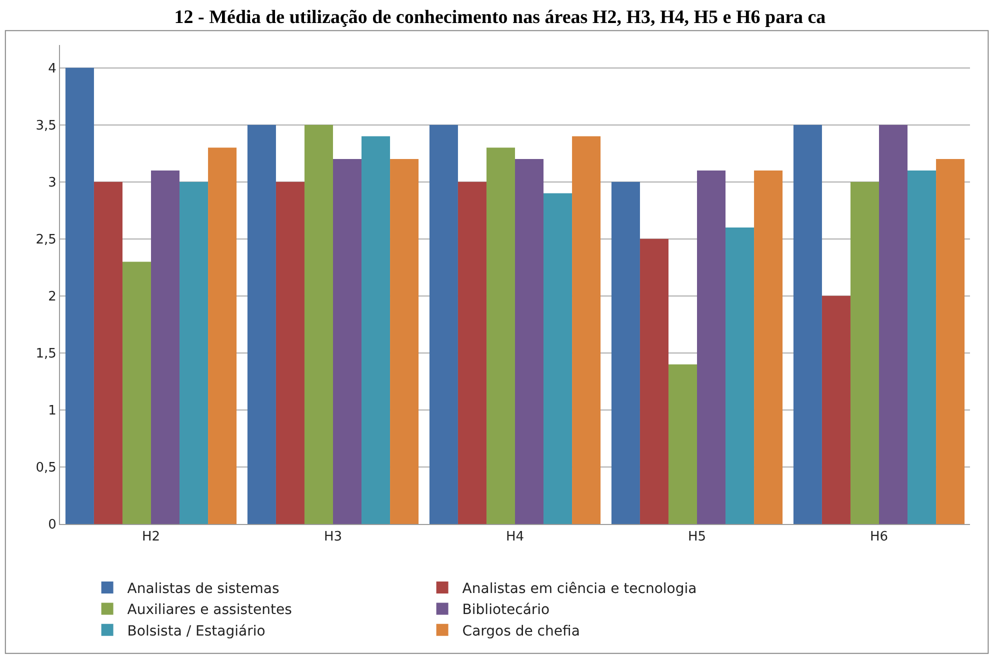 The width and height of the screenshot is (1000, 658). Describe the element at coordinates (52, 296) in the screenshot. I see `y-tick-label: 2` at that location.